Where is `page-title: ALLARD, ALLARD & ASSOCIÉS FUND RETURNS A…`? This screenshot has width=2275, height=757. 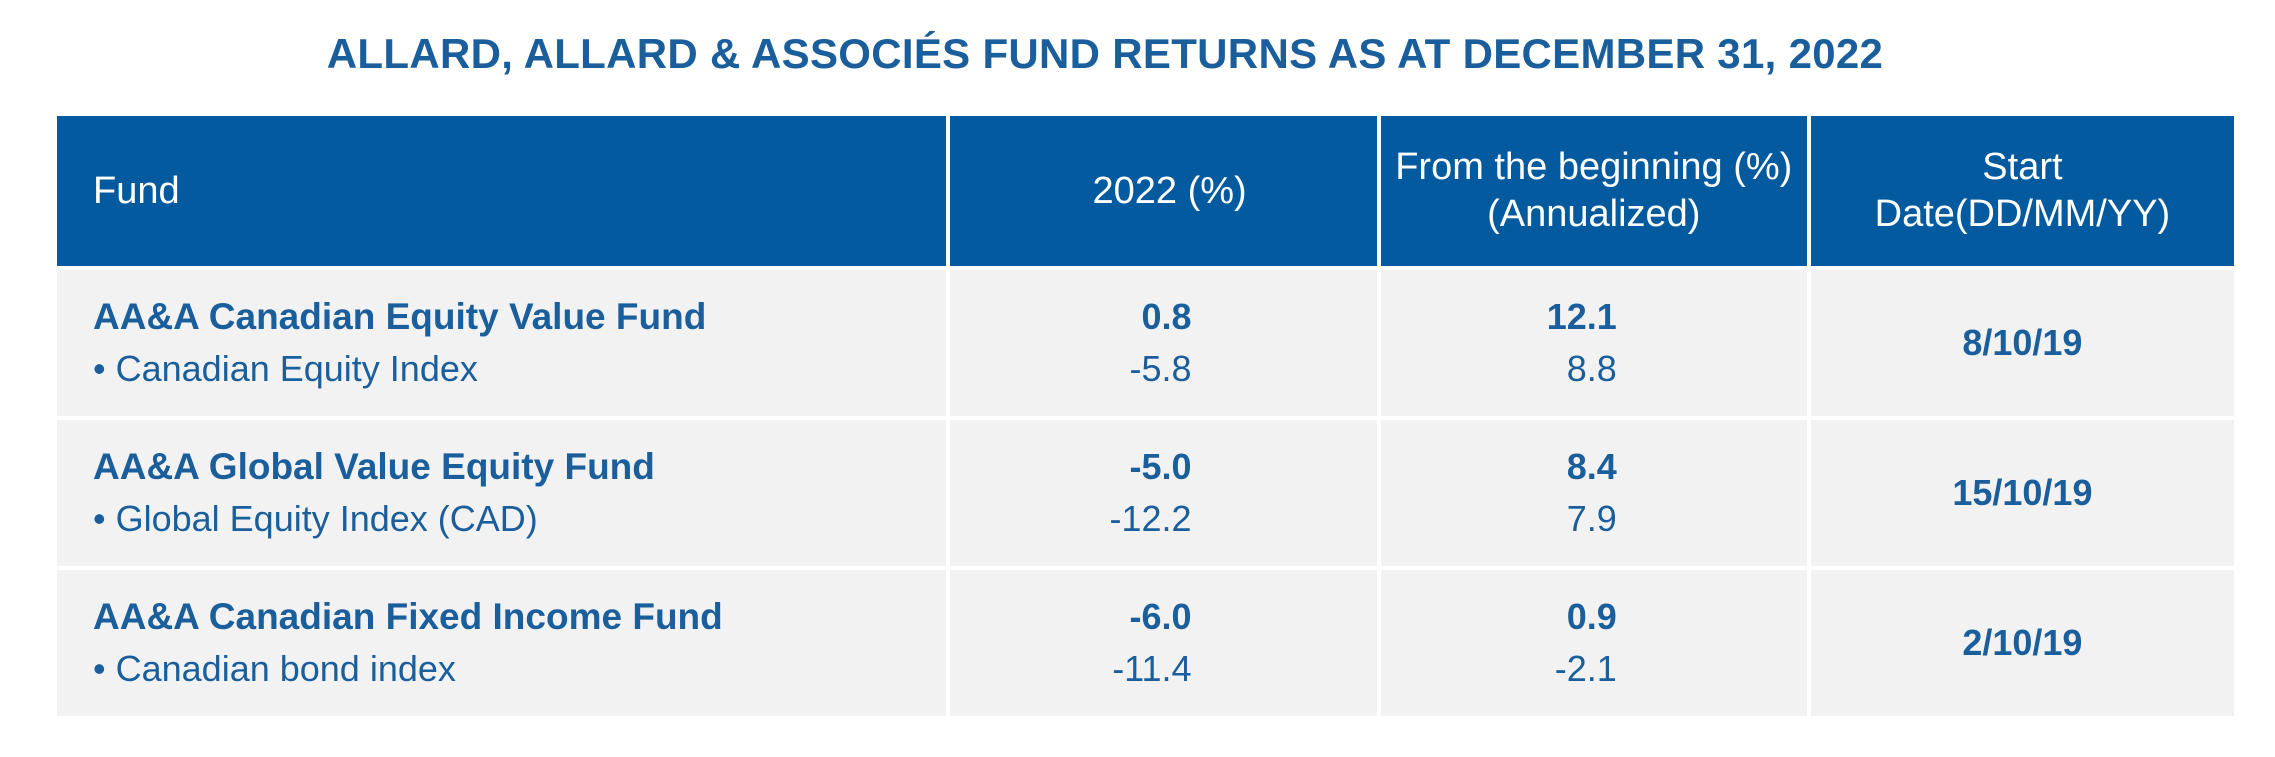 page-title: ALLARD, ALLARD & ASSOCIÉS FUND RETURNS A… is located at coordinates (1105, 53).